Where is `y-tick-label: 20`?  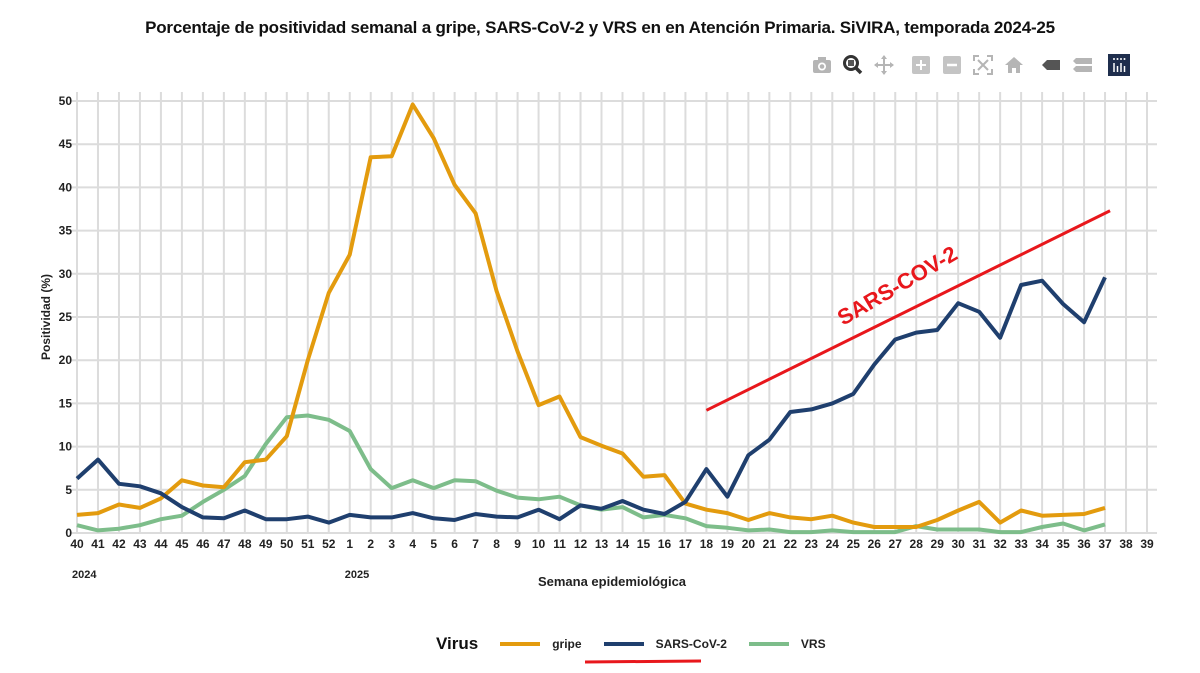 y-tick-label: 20 is located at coordinates (66, 360).